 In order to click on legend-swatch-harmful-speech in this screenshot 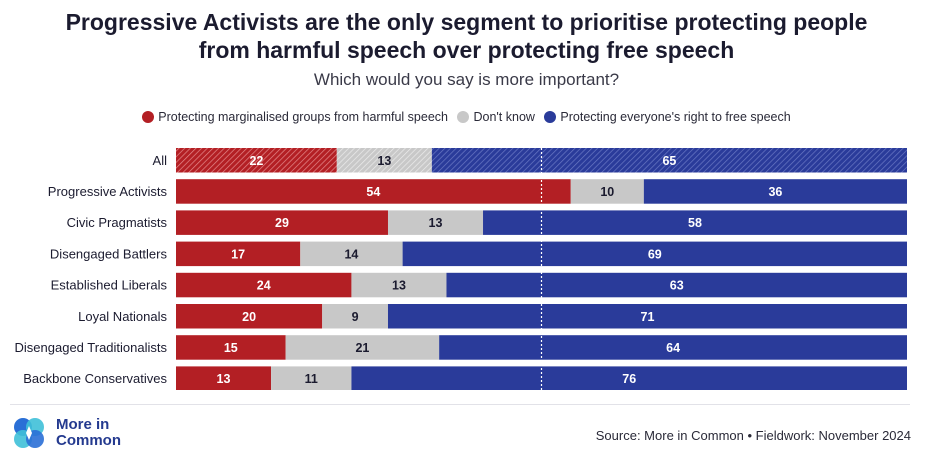, I will do `click(148, 117)`.